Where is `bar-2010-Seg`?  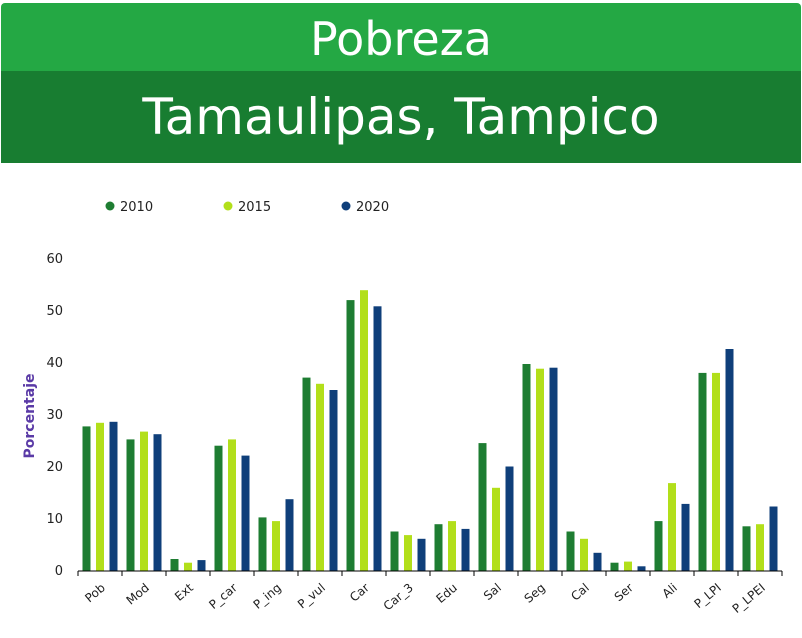
bar-2010-Seg is located at coordinates (526, 467).